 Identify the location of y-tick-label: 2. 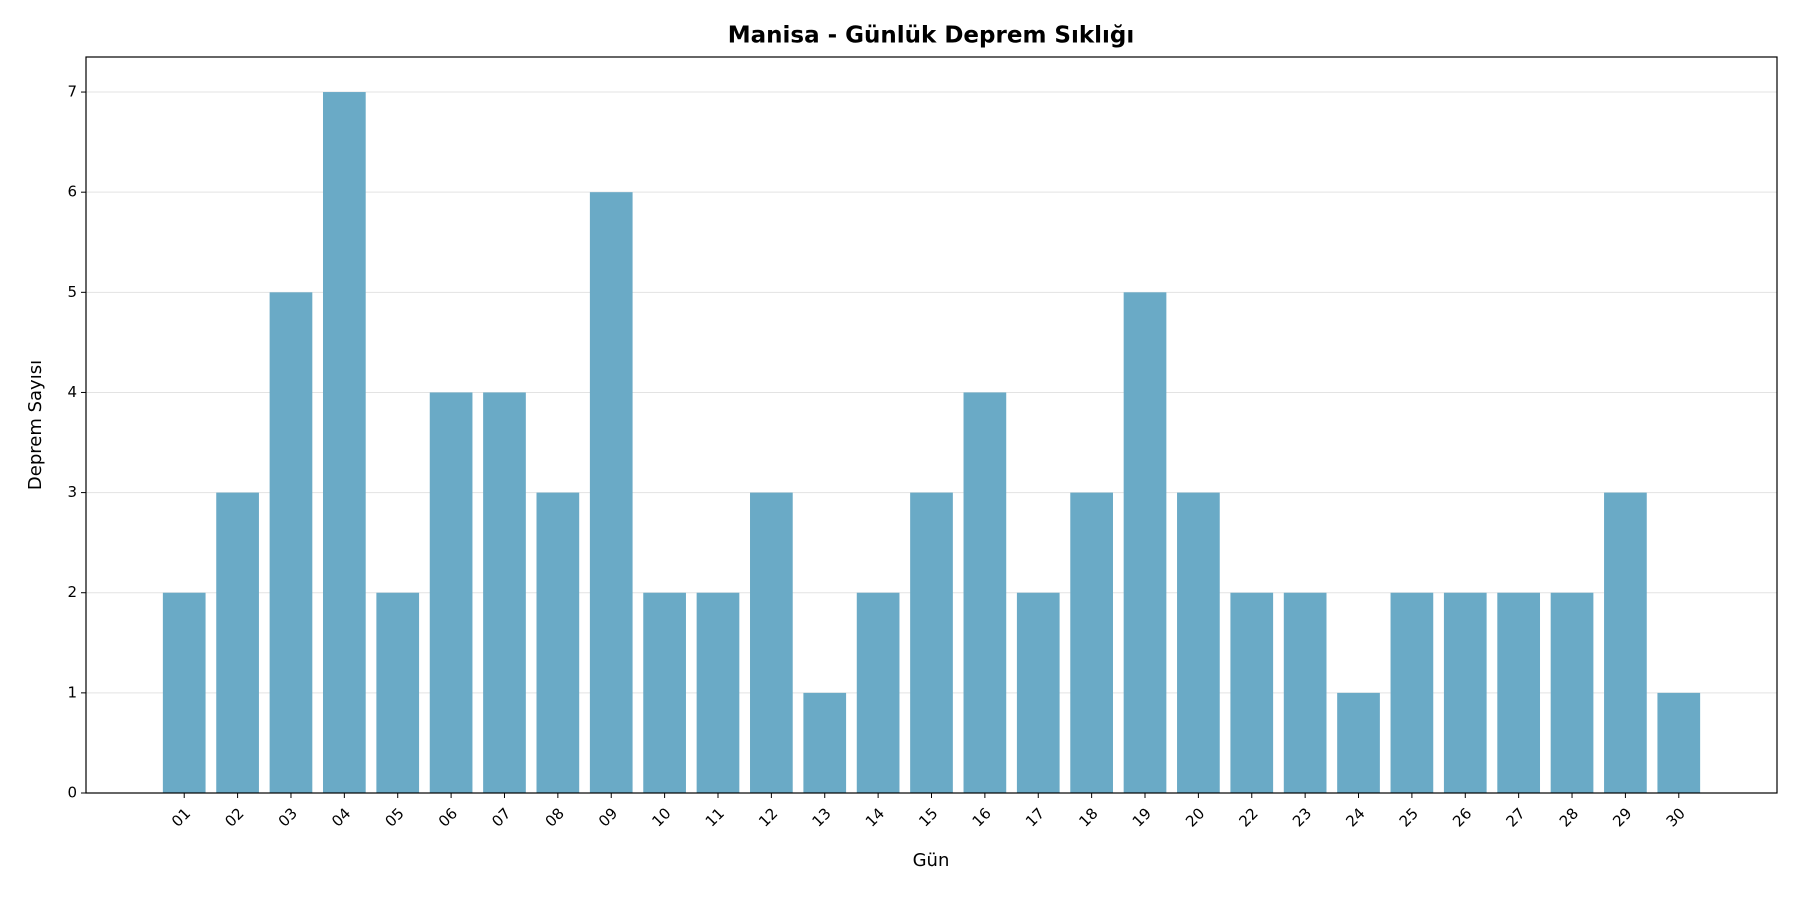
(72, 592).